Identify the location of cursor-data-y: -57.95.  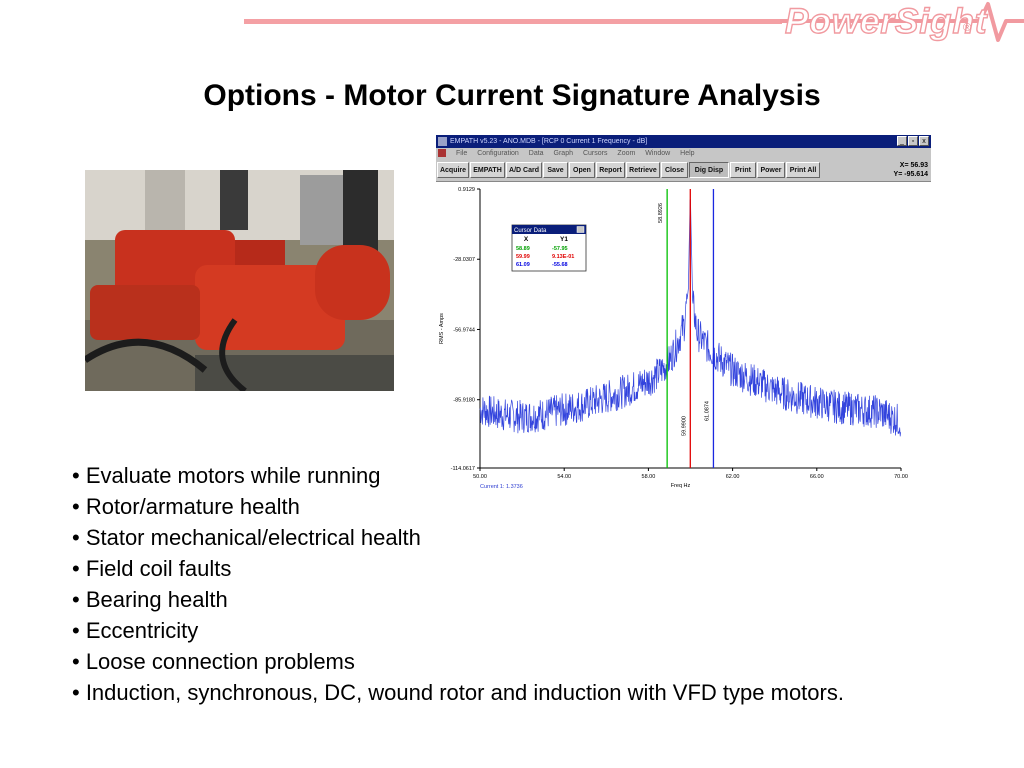
(560, 249).